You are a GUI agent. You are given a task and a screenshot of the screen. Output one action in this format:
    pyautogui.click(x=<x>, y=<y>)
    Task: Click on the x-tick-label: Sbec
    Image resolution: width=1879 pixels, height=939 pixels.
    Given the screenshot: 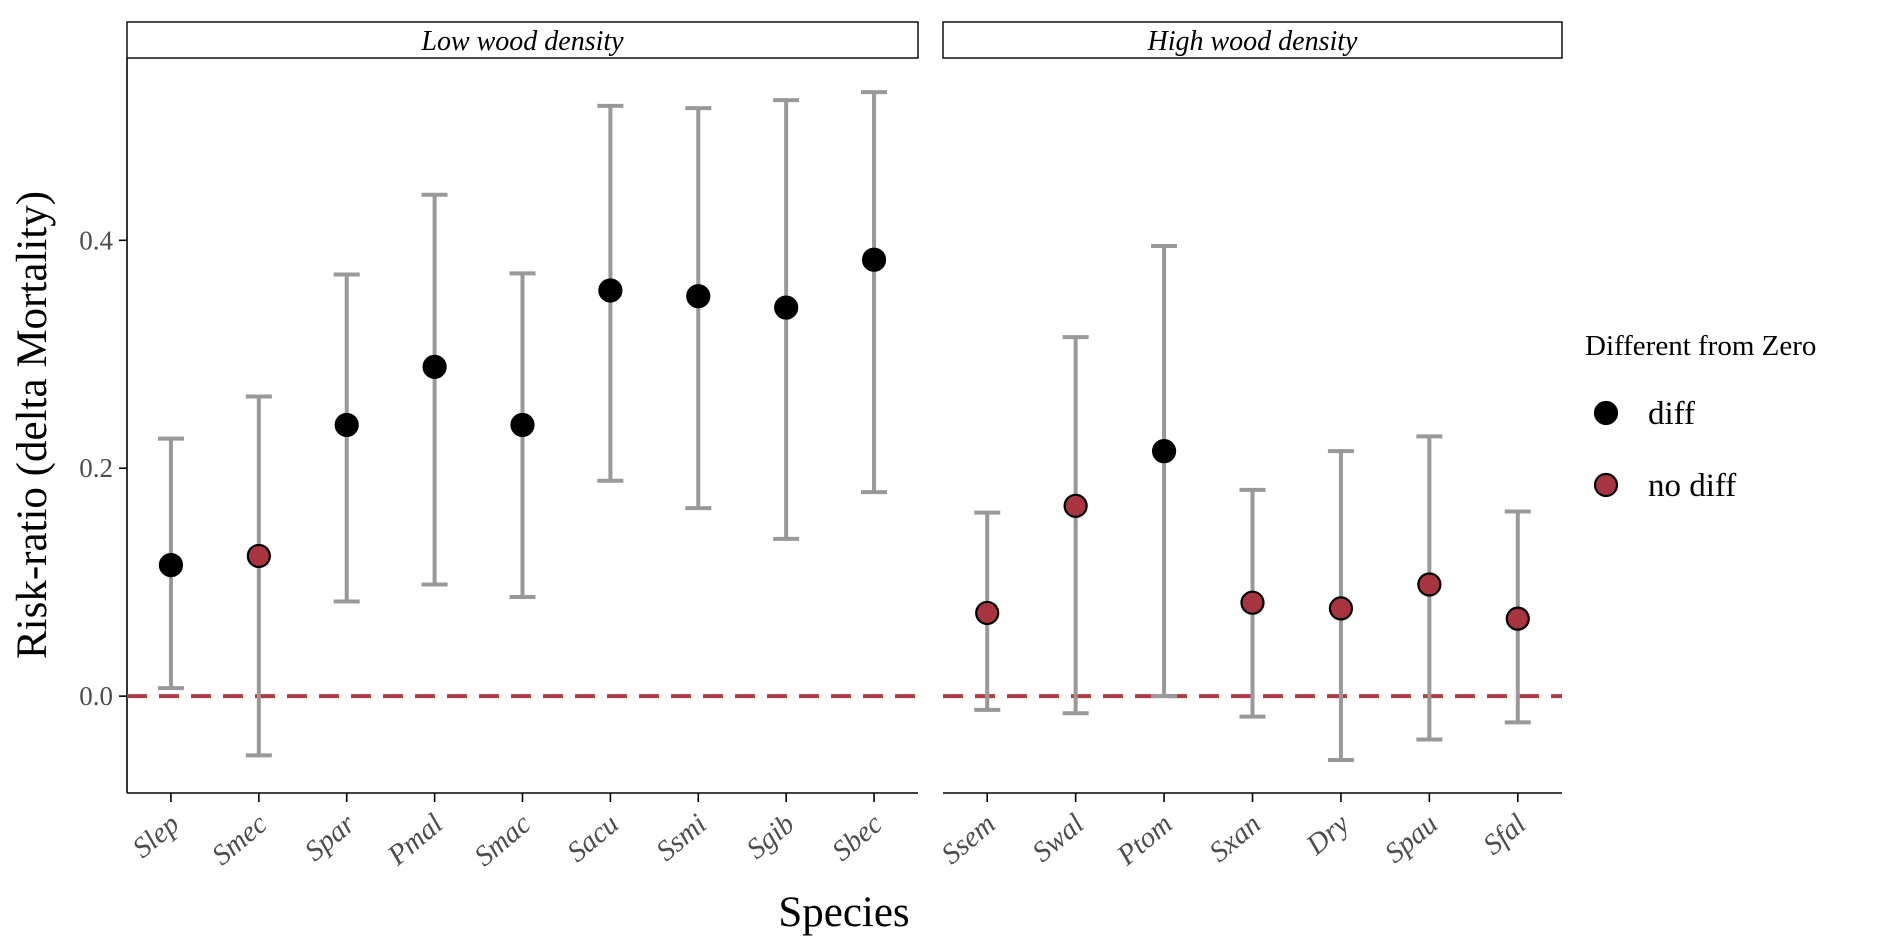 What is the action you would take?
    pyautogui.click(x=857, y=838)
    